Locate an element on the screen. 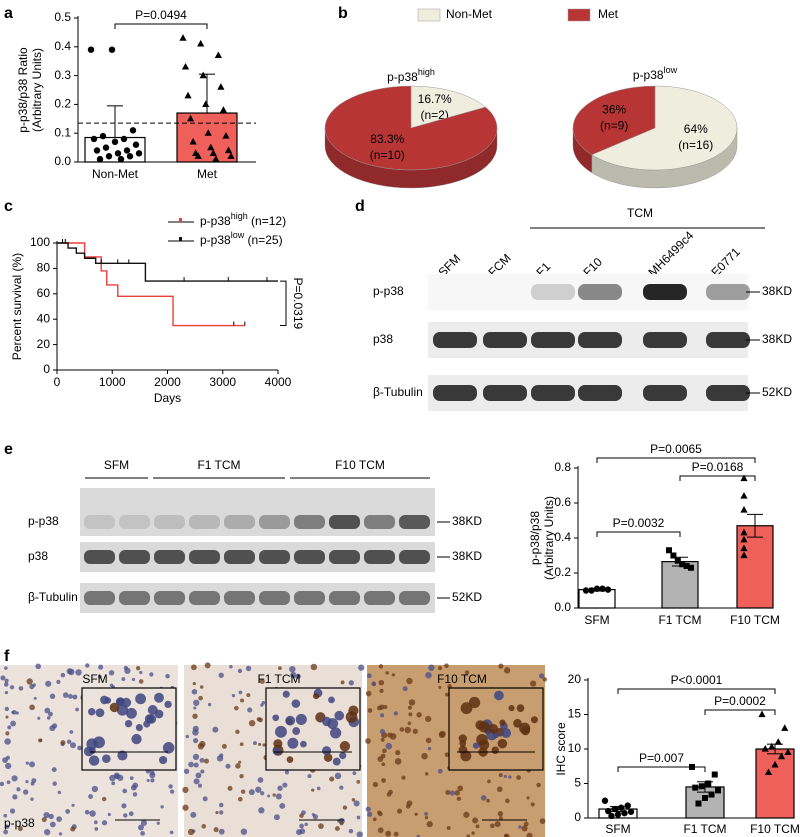 This screenshot has width=800, height=837. legend-name-sup: high is located at coordinates (239, 216).